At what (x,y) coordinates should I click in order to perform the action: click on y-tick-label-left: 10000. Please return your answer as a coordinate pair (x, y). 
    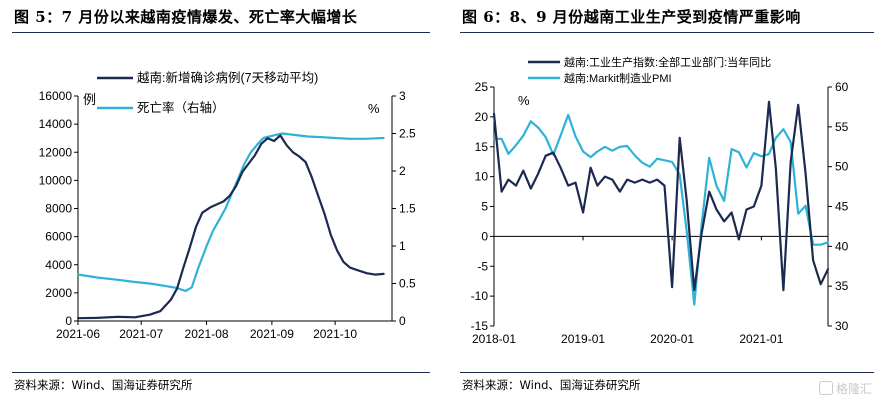
    Looking at the image, I should click on (56, 180).